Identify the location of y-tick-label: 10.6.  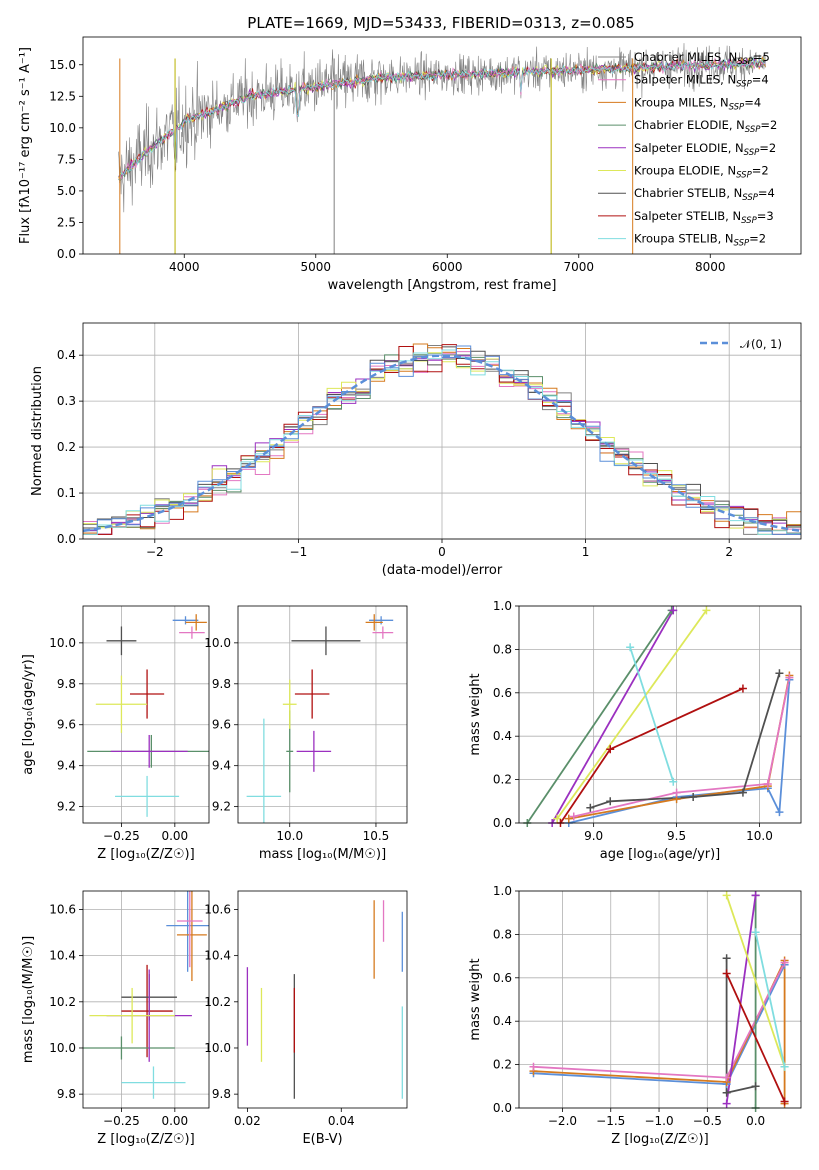
(217, 909).